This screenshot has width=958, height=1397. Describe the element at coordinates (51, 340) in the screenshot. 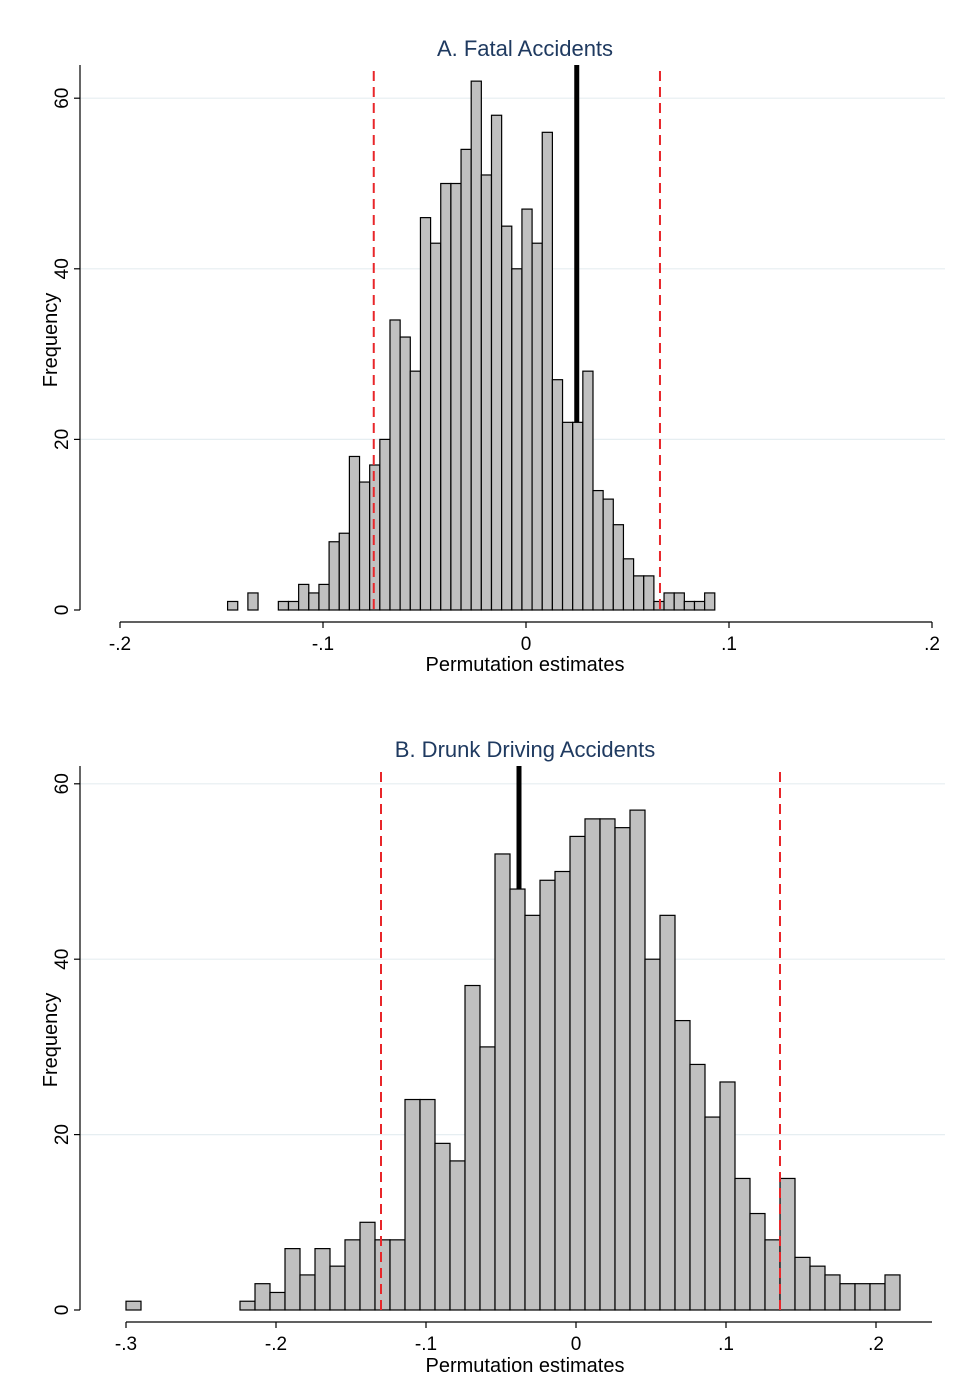

I see `panel-a-ylabel: Frequency` at that location.